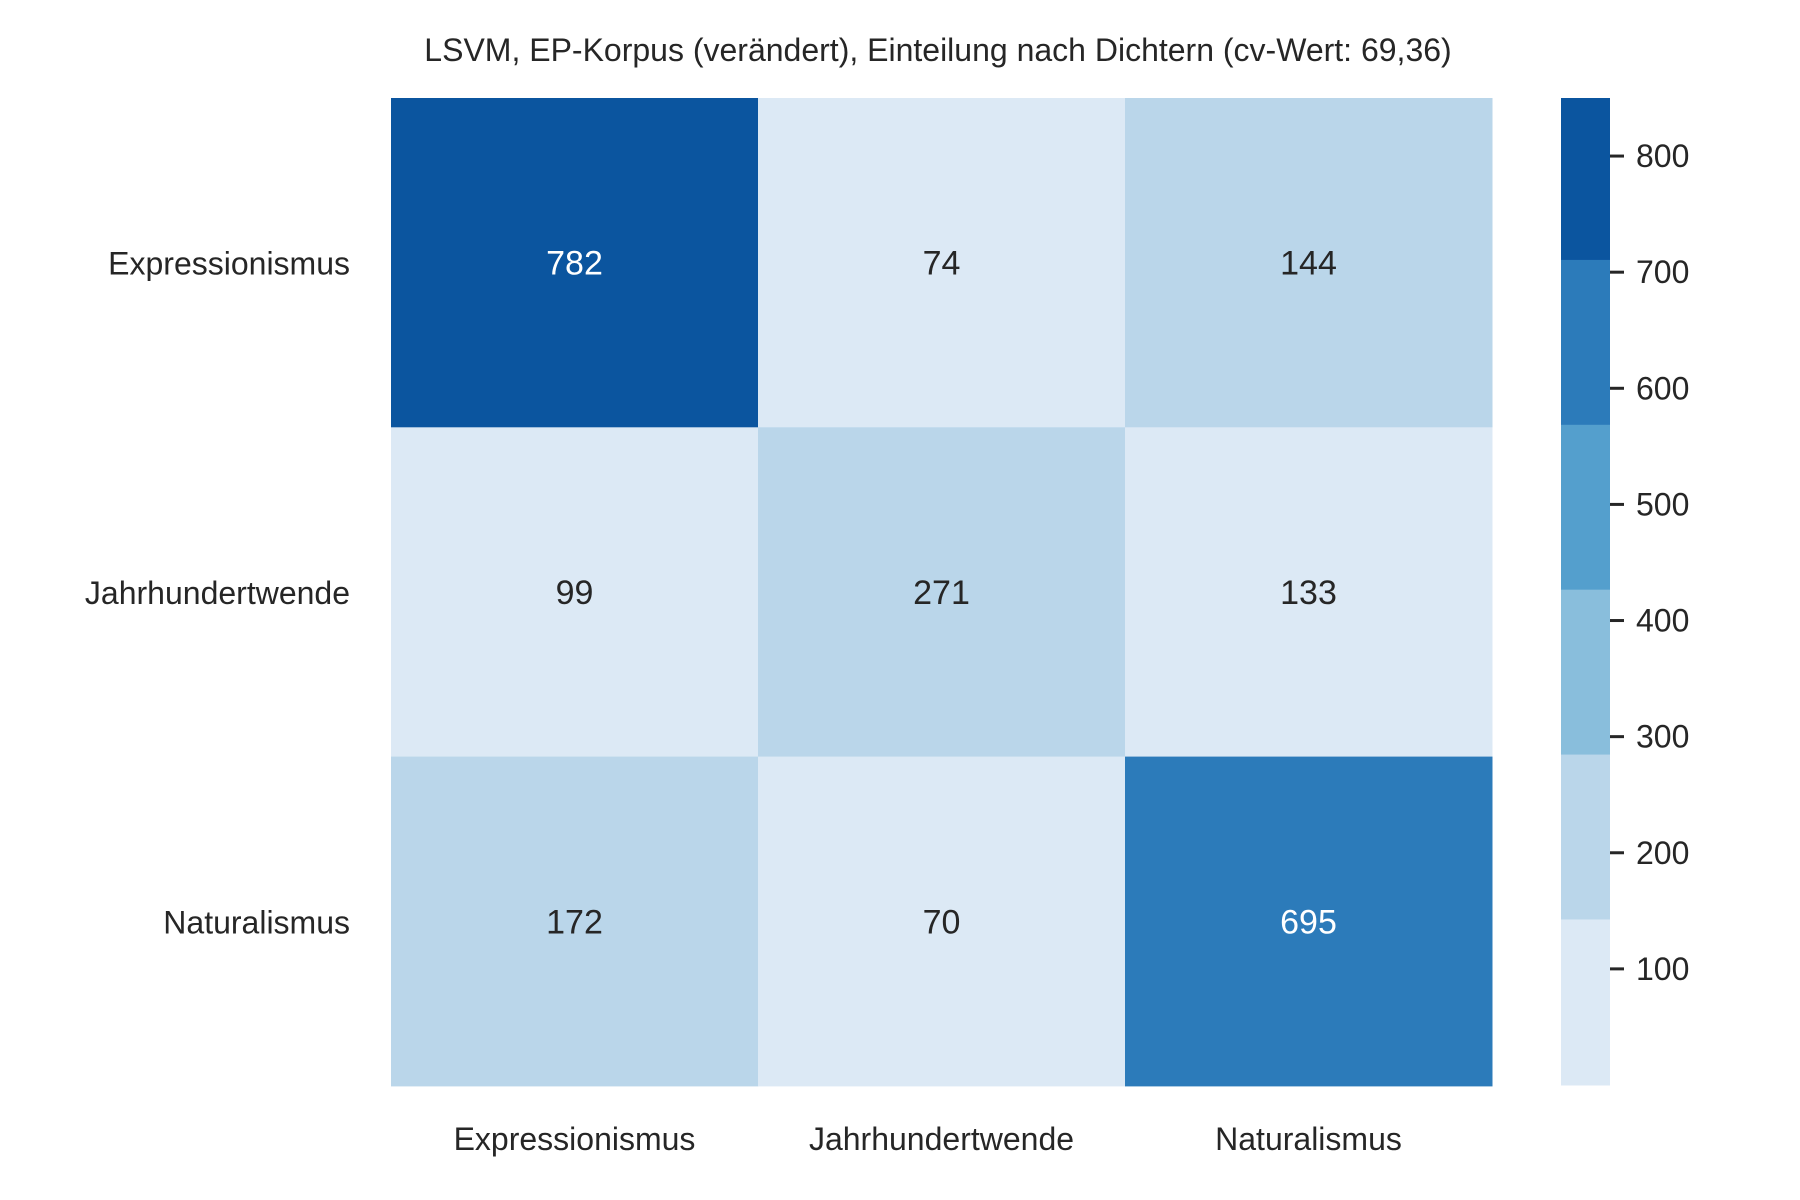  I want to click on column-tick-label: Naturalismus, so click(1308, 1139).